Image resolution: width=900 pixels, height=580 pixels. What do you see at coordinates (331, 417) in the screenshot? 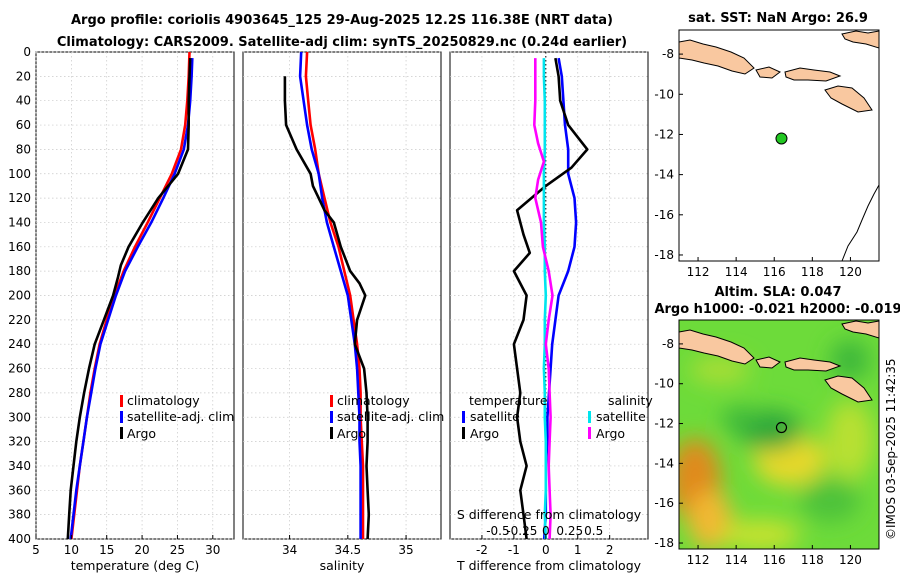
I see `legend-swatch-satellite` at bounding box center [331, 417].